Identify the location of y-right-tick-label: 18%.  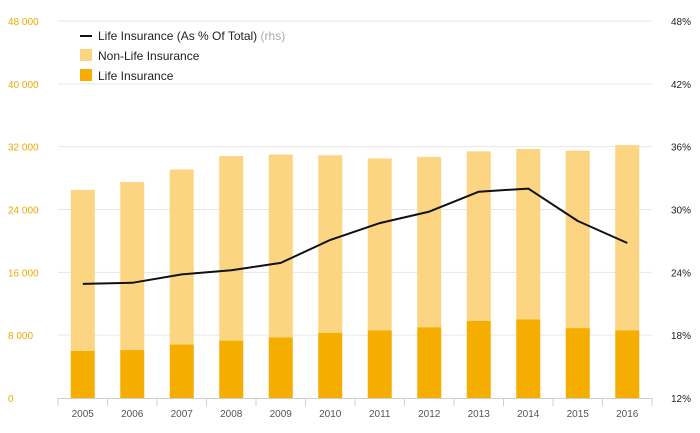
(681, 336).